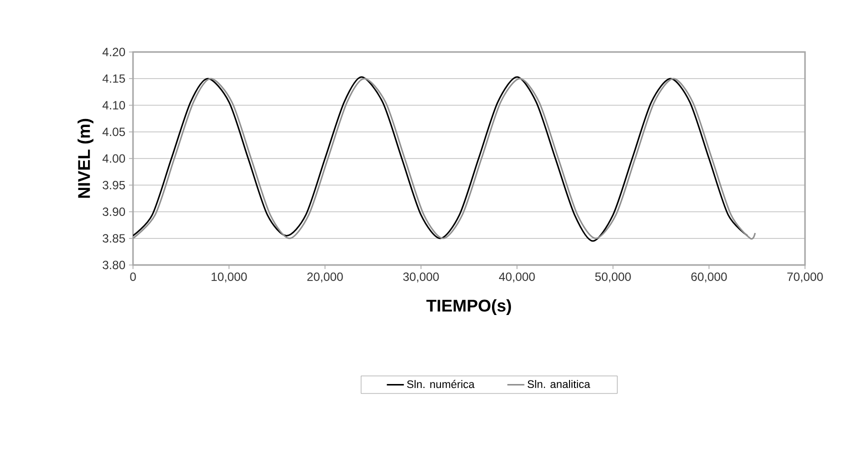 The height and width of the screenshot is (451, 846). I want to click on y-tick-label: 4.10, so click(114, 105).